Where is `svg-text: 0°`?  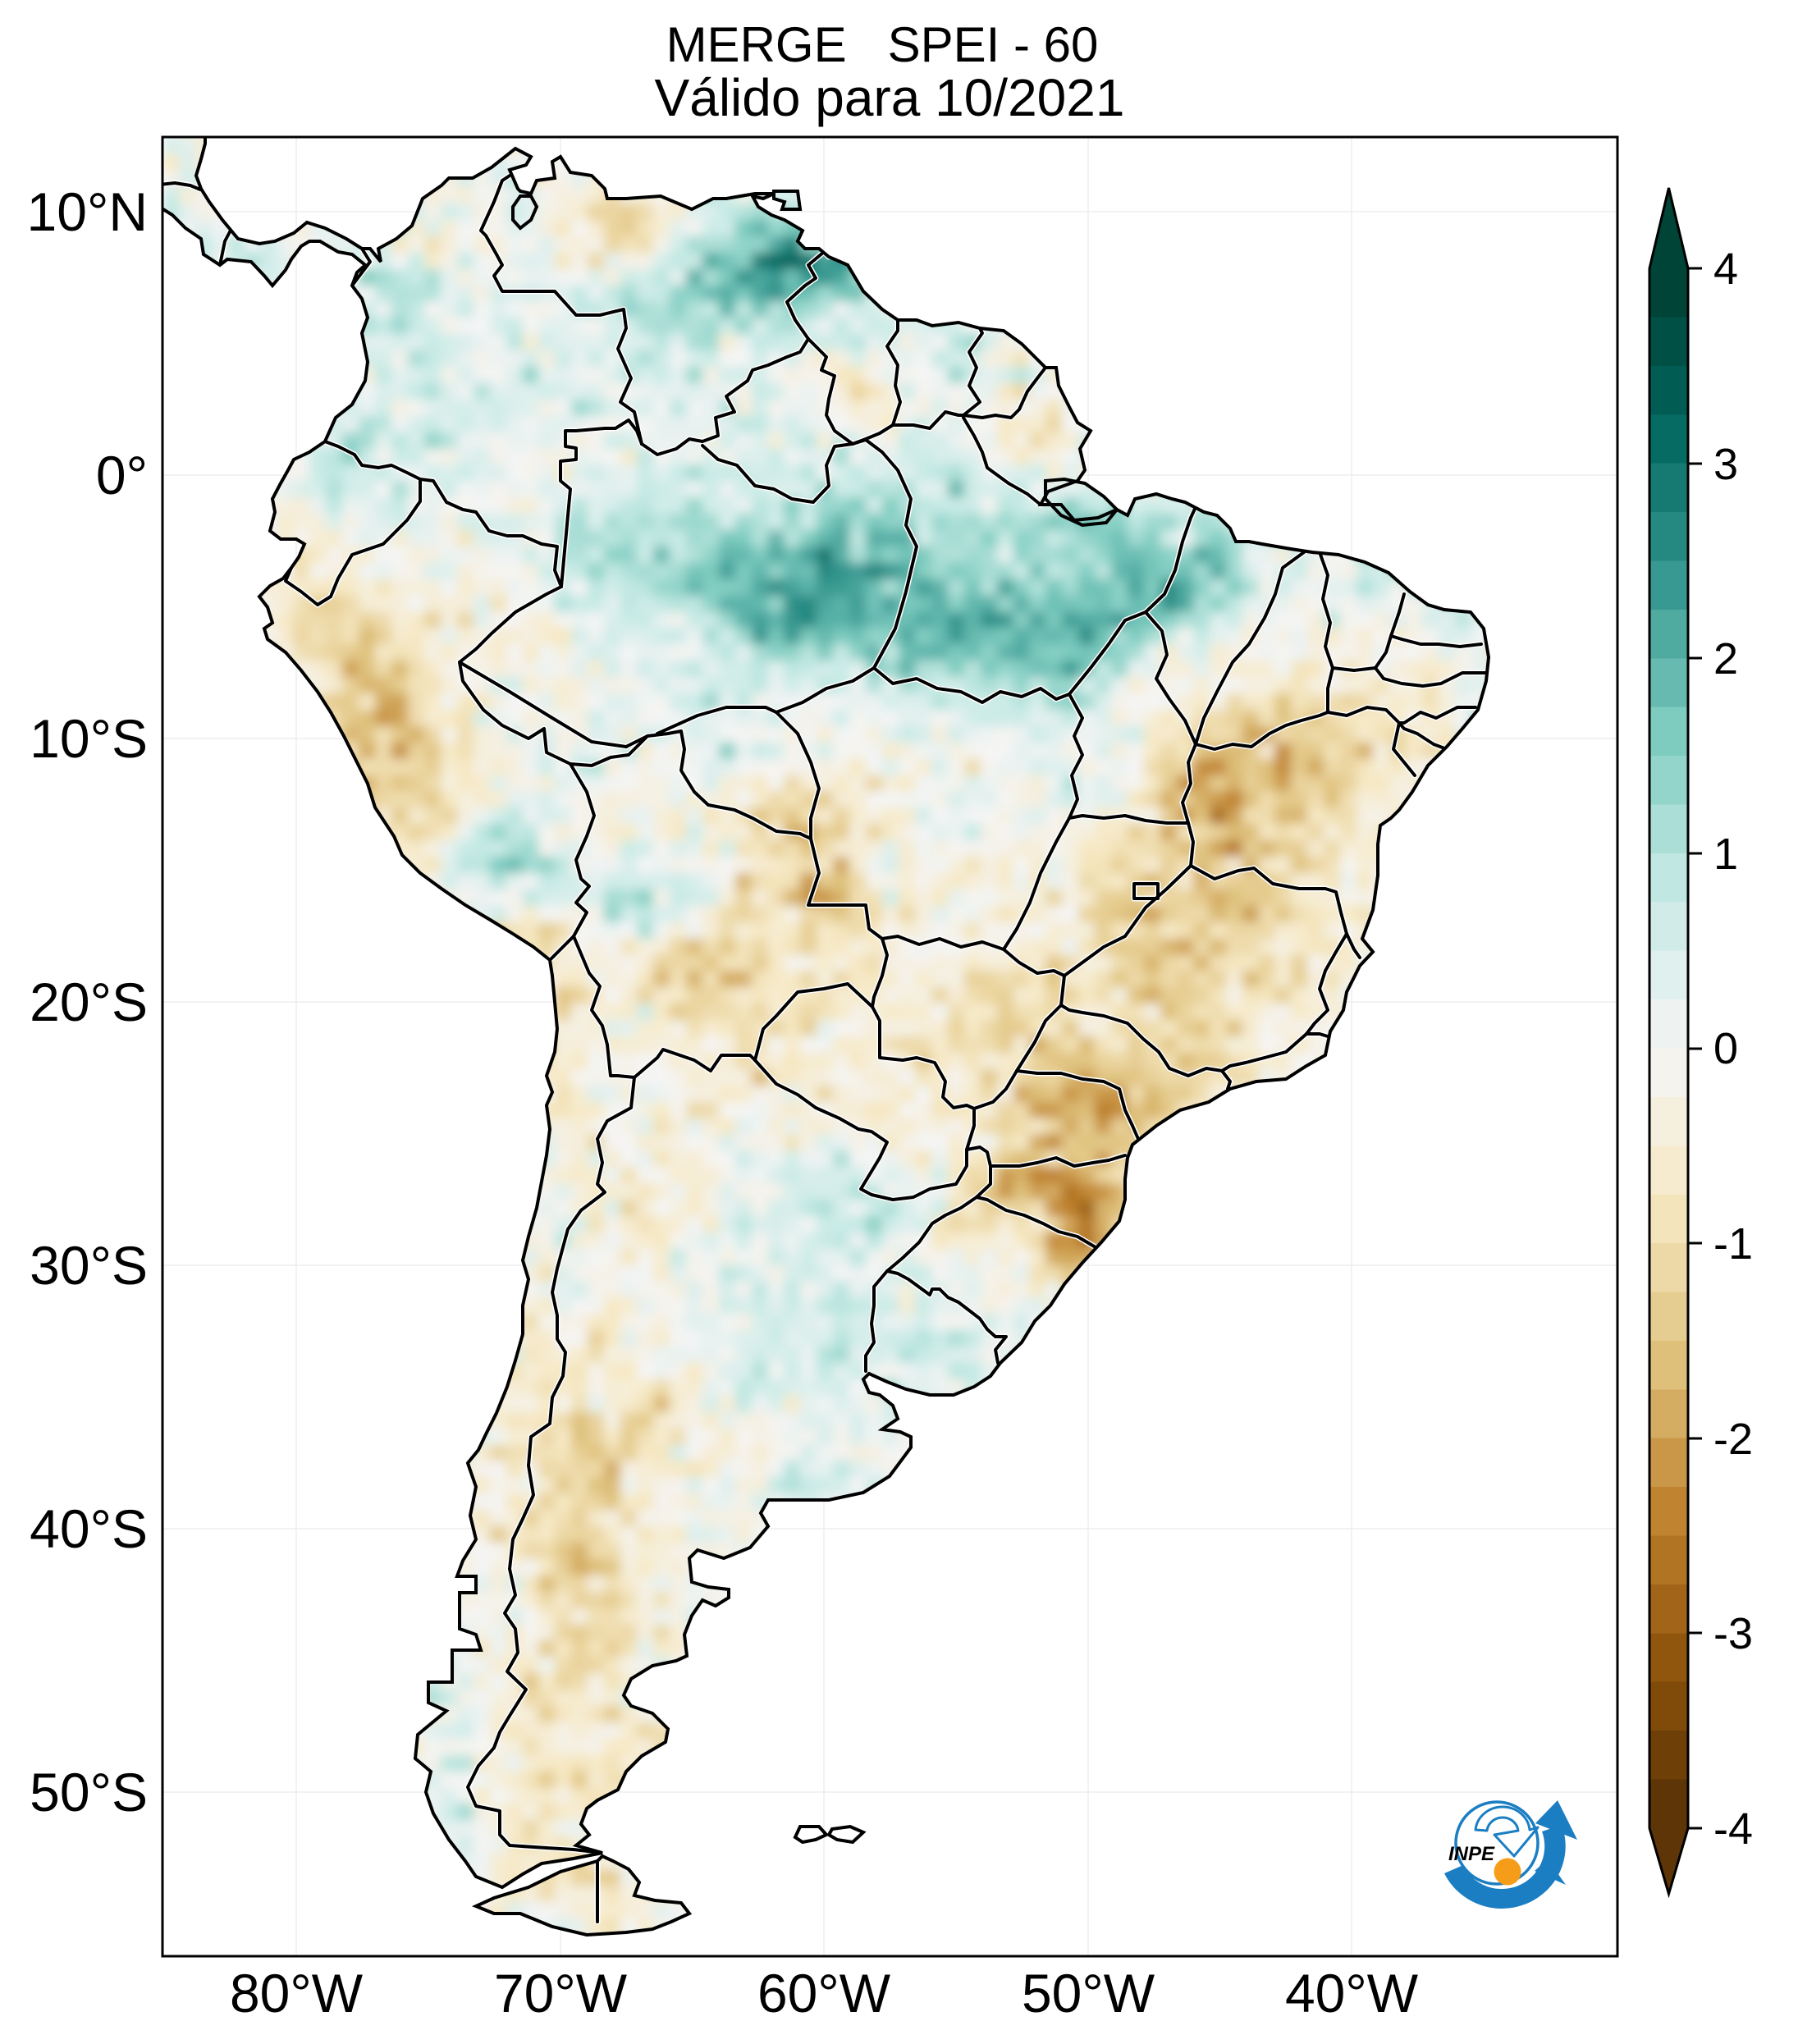 svg-text: 0° is located at coordinates (122, 475).